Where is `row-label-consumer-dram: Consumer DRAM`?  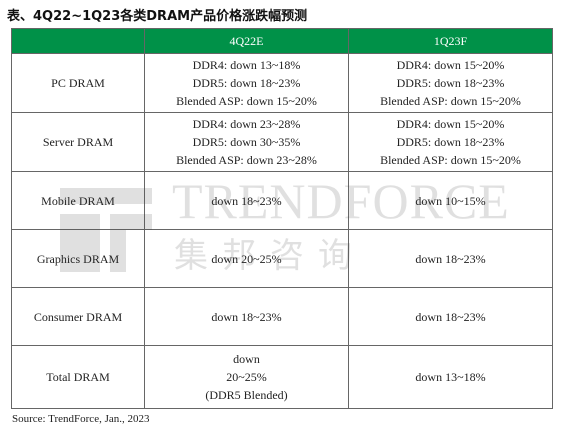
row-label-consumer-dram: Consumer DRAM is located at coordinates (78, 316).